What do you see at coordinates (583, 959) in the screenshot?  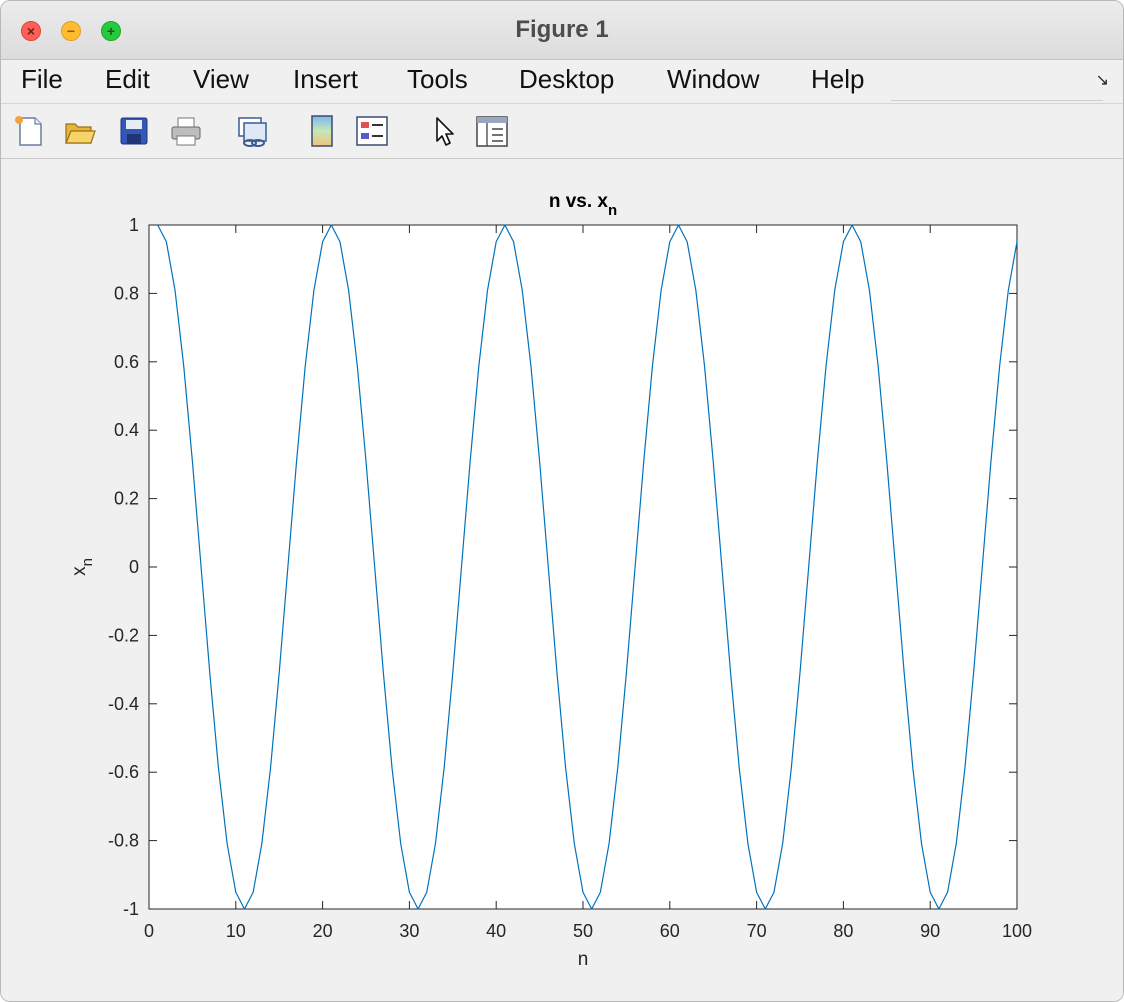 I see `x-axis-label: n` at bounding box center [583, 959].